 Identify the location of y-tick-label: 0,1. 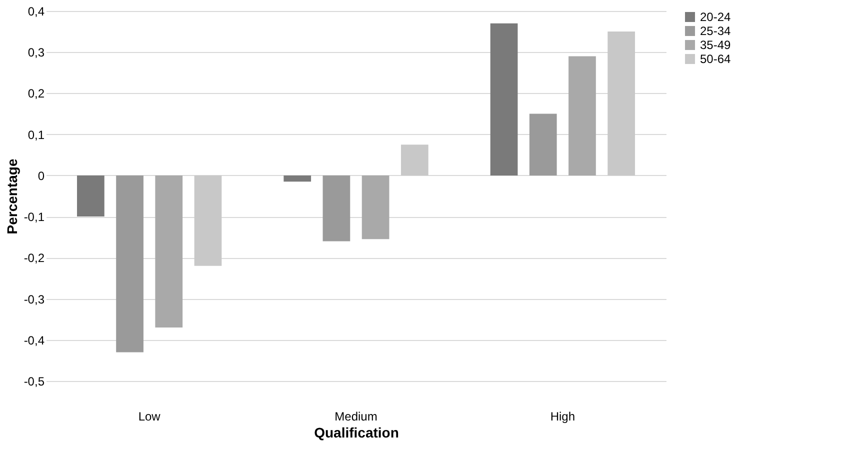
(36, 135).